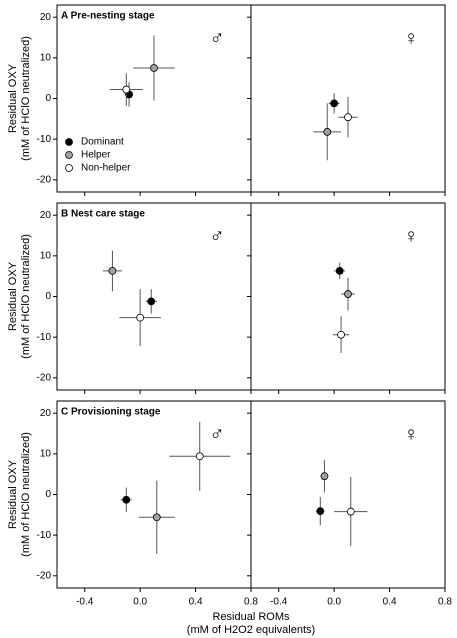  I want to click on panel-title: A Pre-nesting stage, so click(108, 16).